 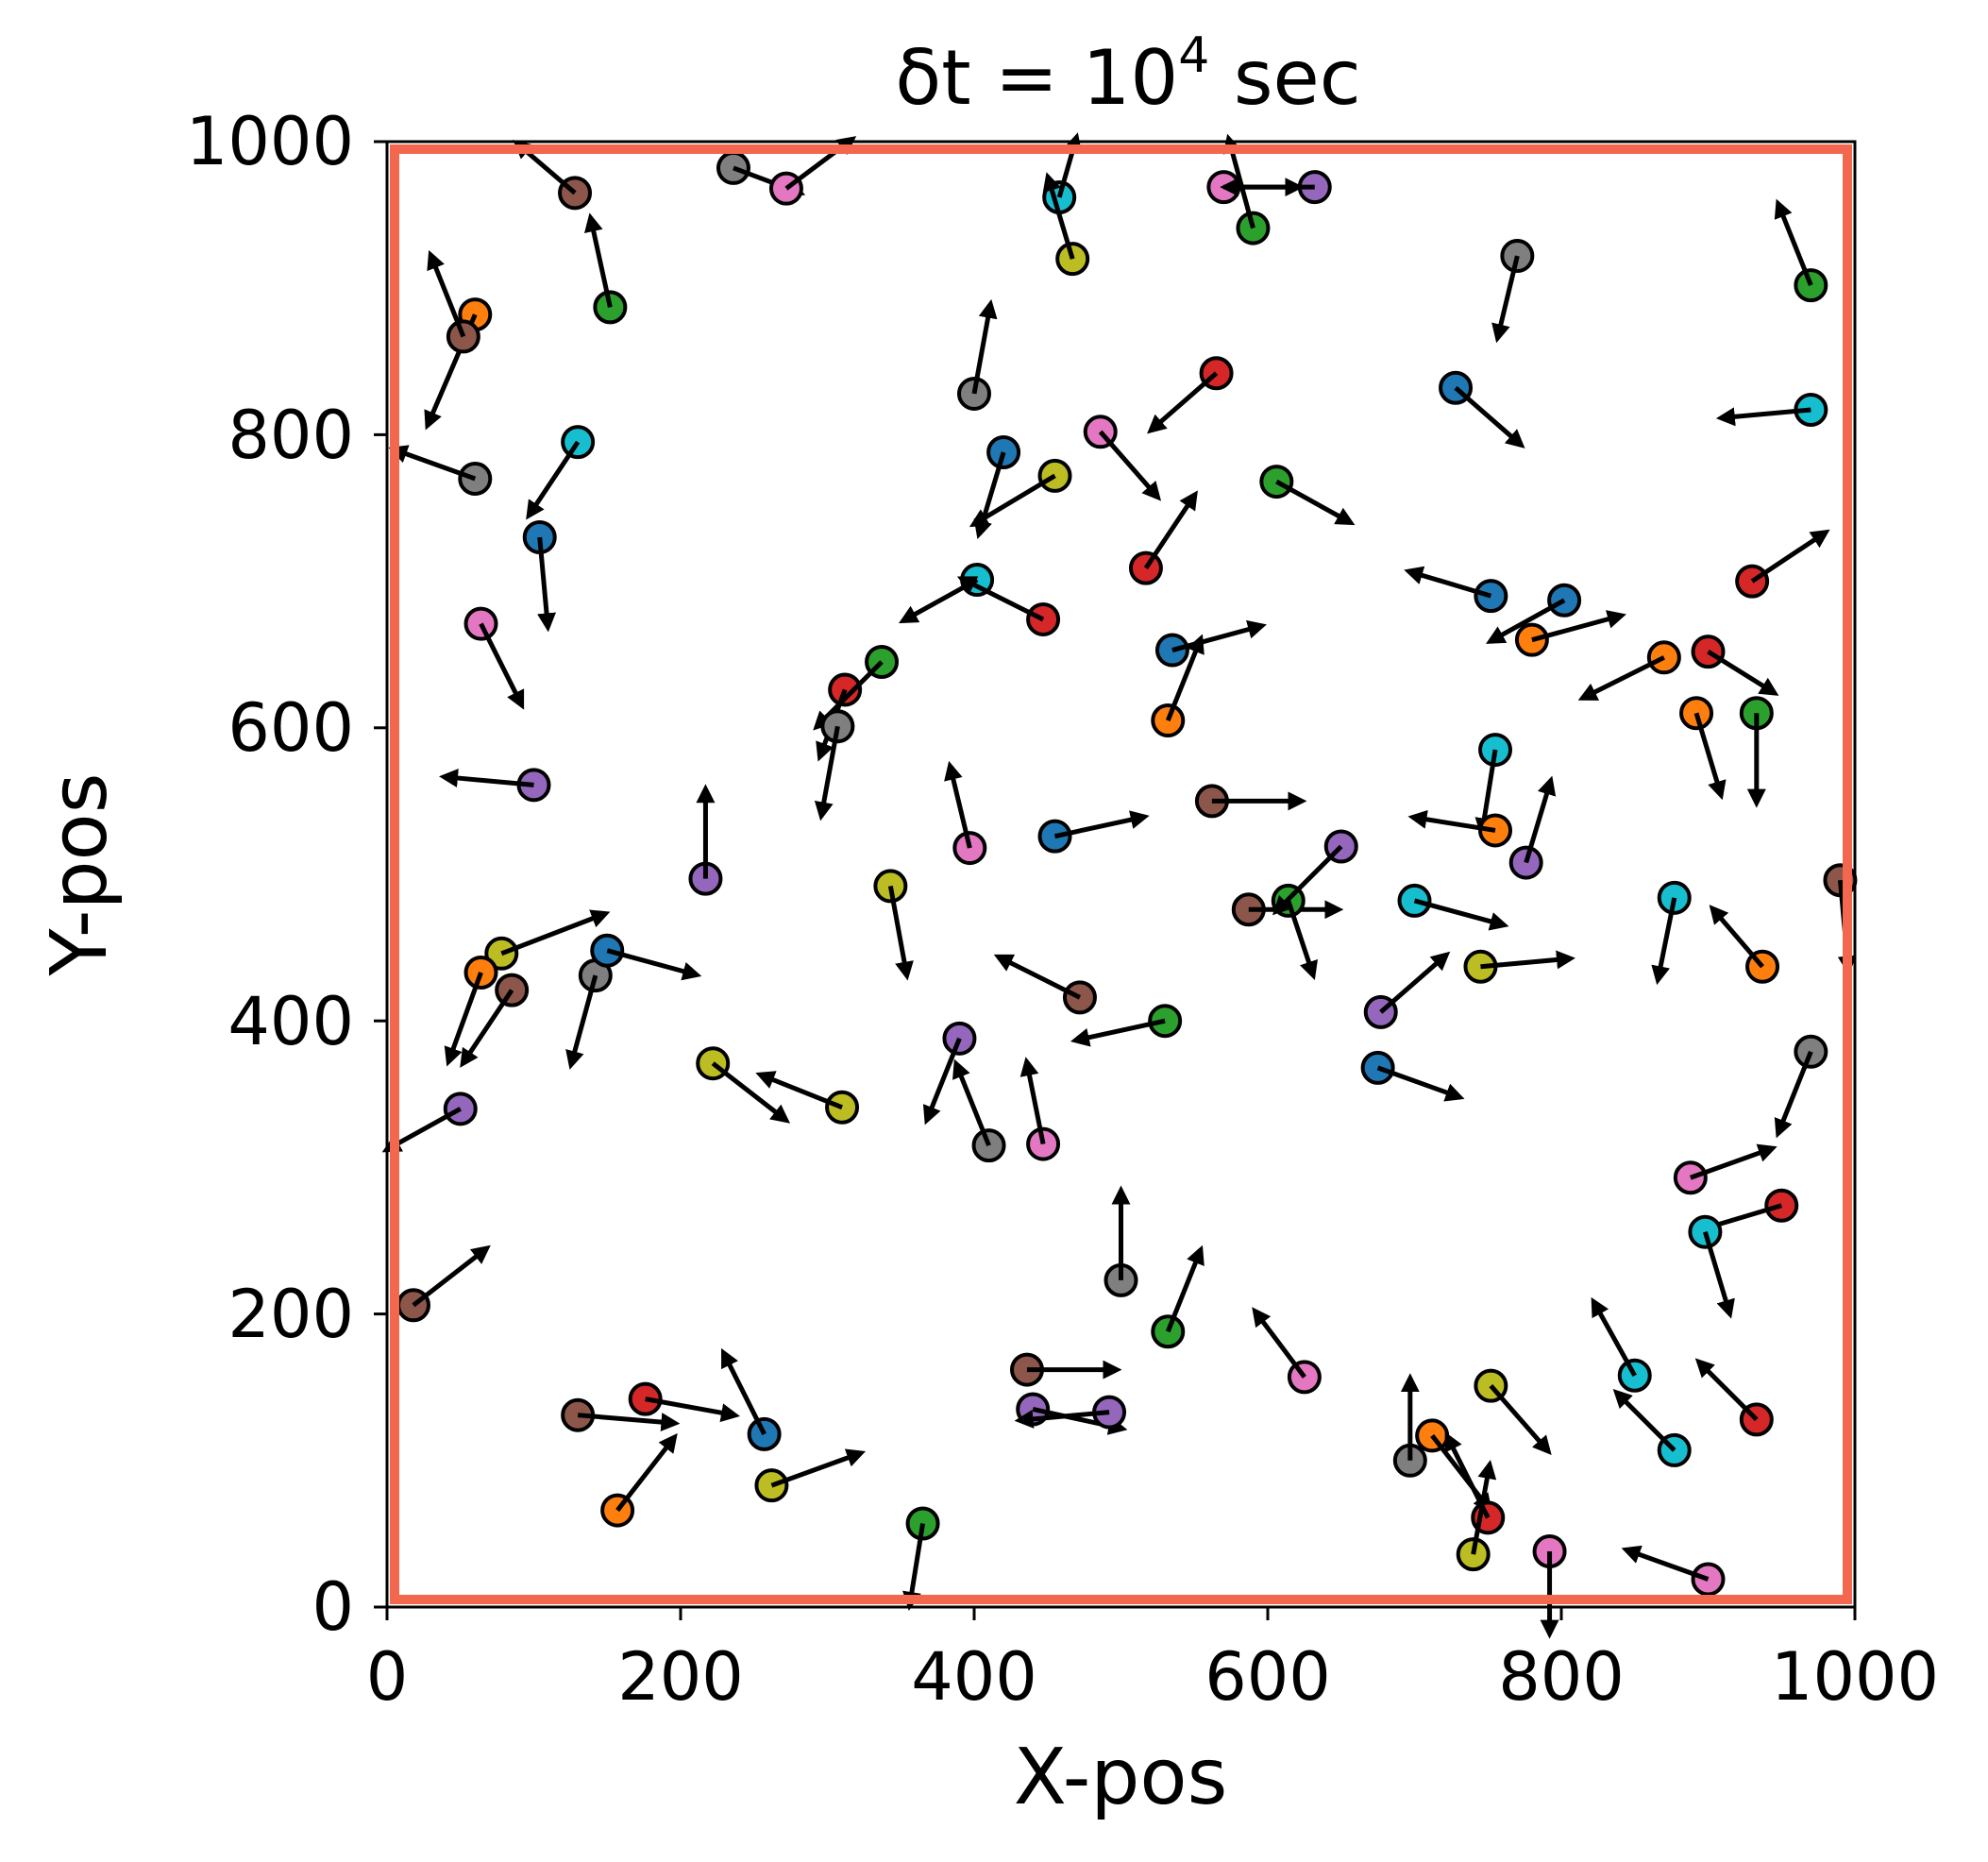 I want to click on y-tick-label-400: 400, so click(x=290, y=1021).